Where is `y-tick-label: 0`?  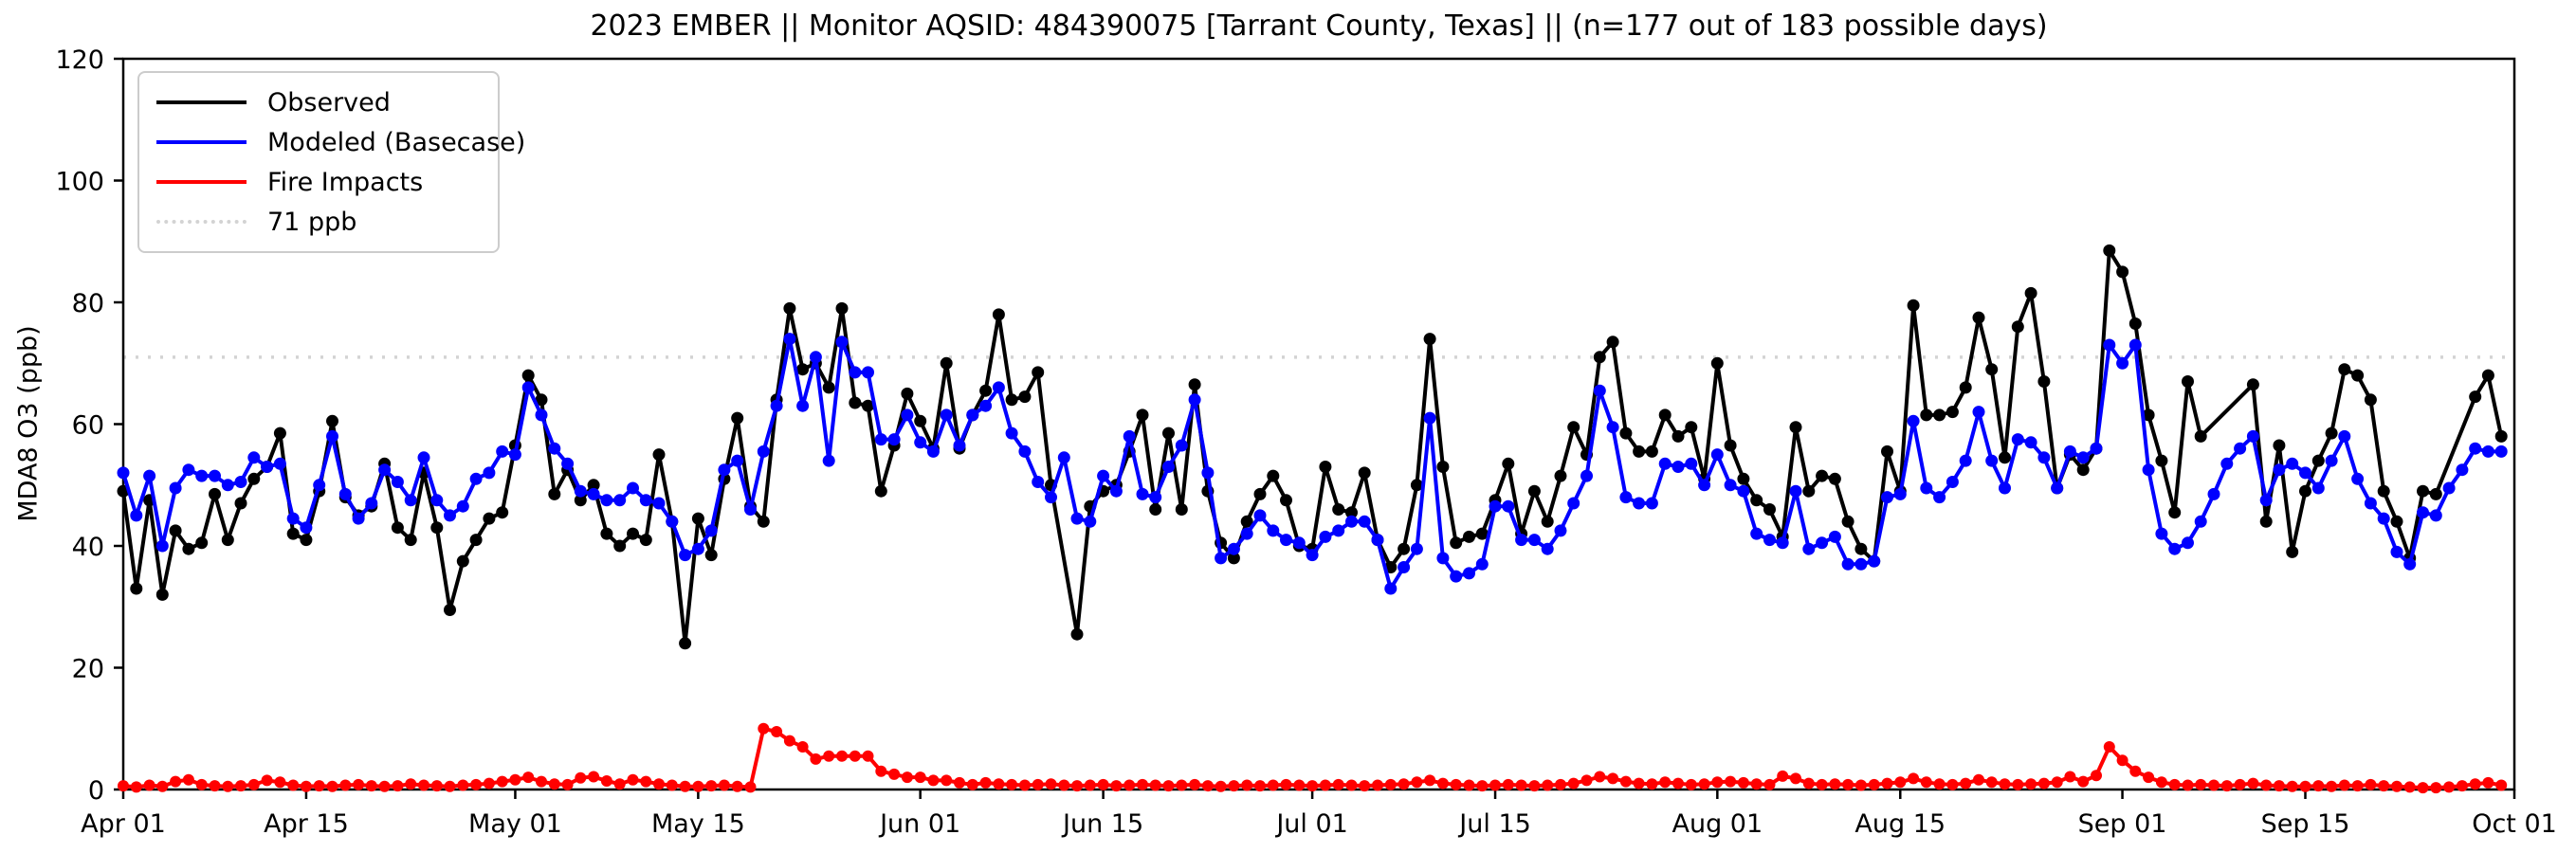 y-tick-label: 0 is located at coordinates (96, 791).